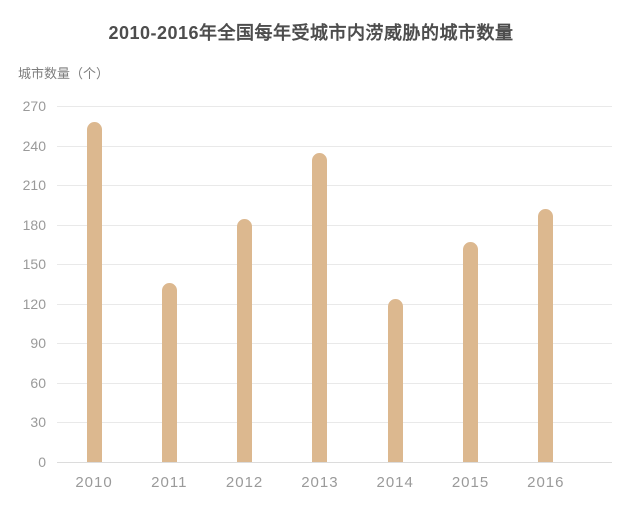 This screenshot has width=622, height=505. What do you see at coordinates (320, 482) in the screenshot?
I see `x-tick-label: 2013` at bounding box center [320, 482].